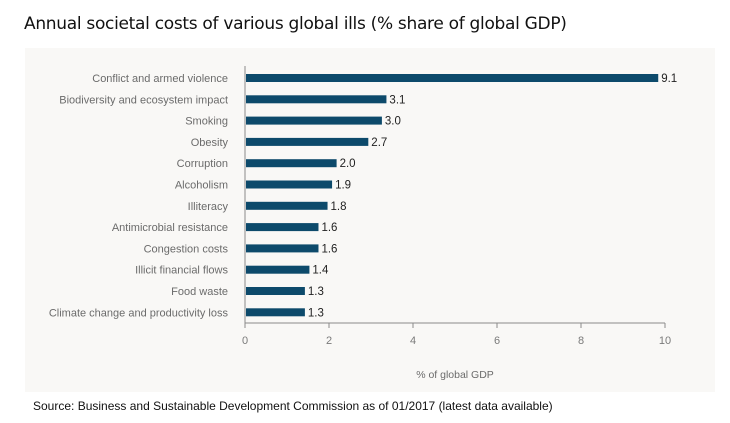 Image resolution: width=730 pixels, height=423 pixels. What do you see at coordinates (170, 228) in the screenshot?
I see `category-label: Antimicrobial resistance` at bounding box center [170, 228].